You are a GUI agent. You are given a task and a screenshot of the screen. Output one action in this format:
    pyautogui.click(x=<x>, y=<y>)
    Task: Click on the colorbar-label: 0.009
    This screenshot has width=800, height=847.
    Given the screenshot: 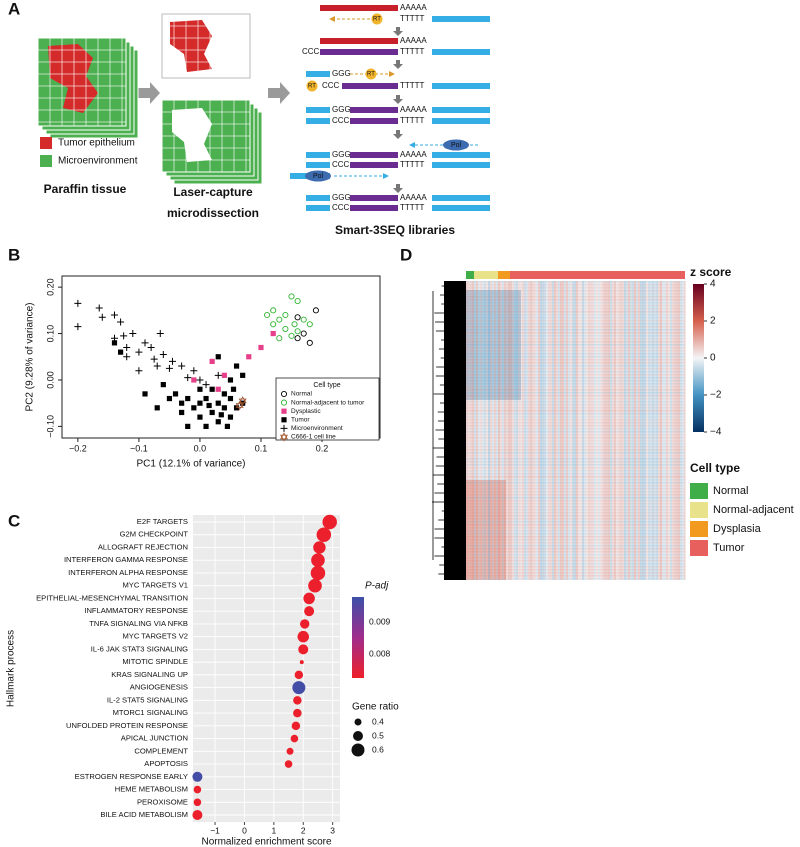 What is the action you would take?
    pyautogui.click(x=380, y=622)
    